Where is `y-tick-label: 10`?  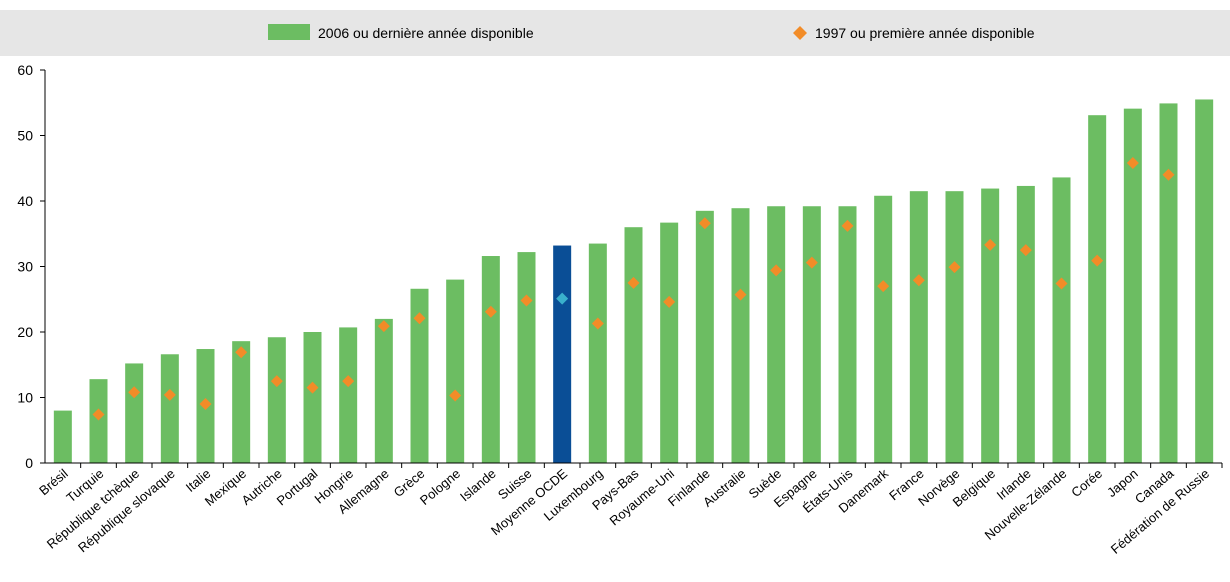 y-tick-label: 10 is located at coordinates (25, 398).